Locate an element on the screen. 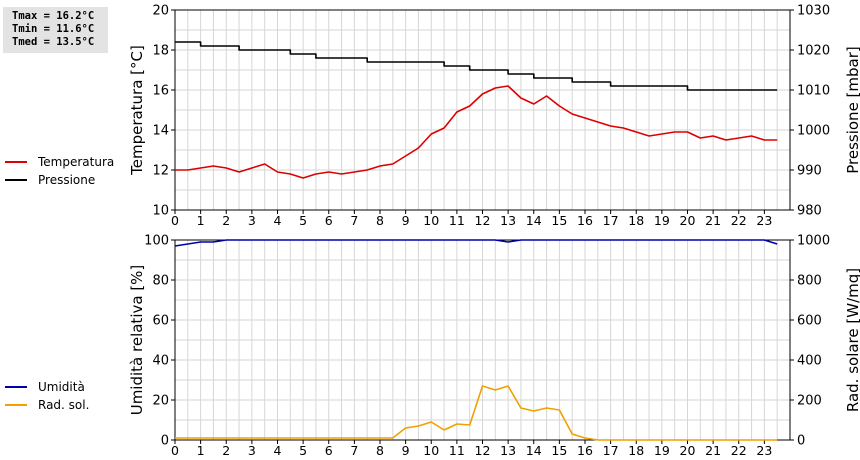 The image size is (860, 460). legend-swatch-umidita is located at coordinates (16, 387).